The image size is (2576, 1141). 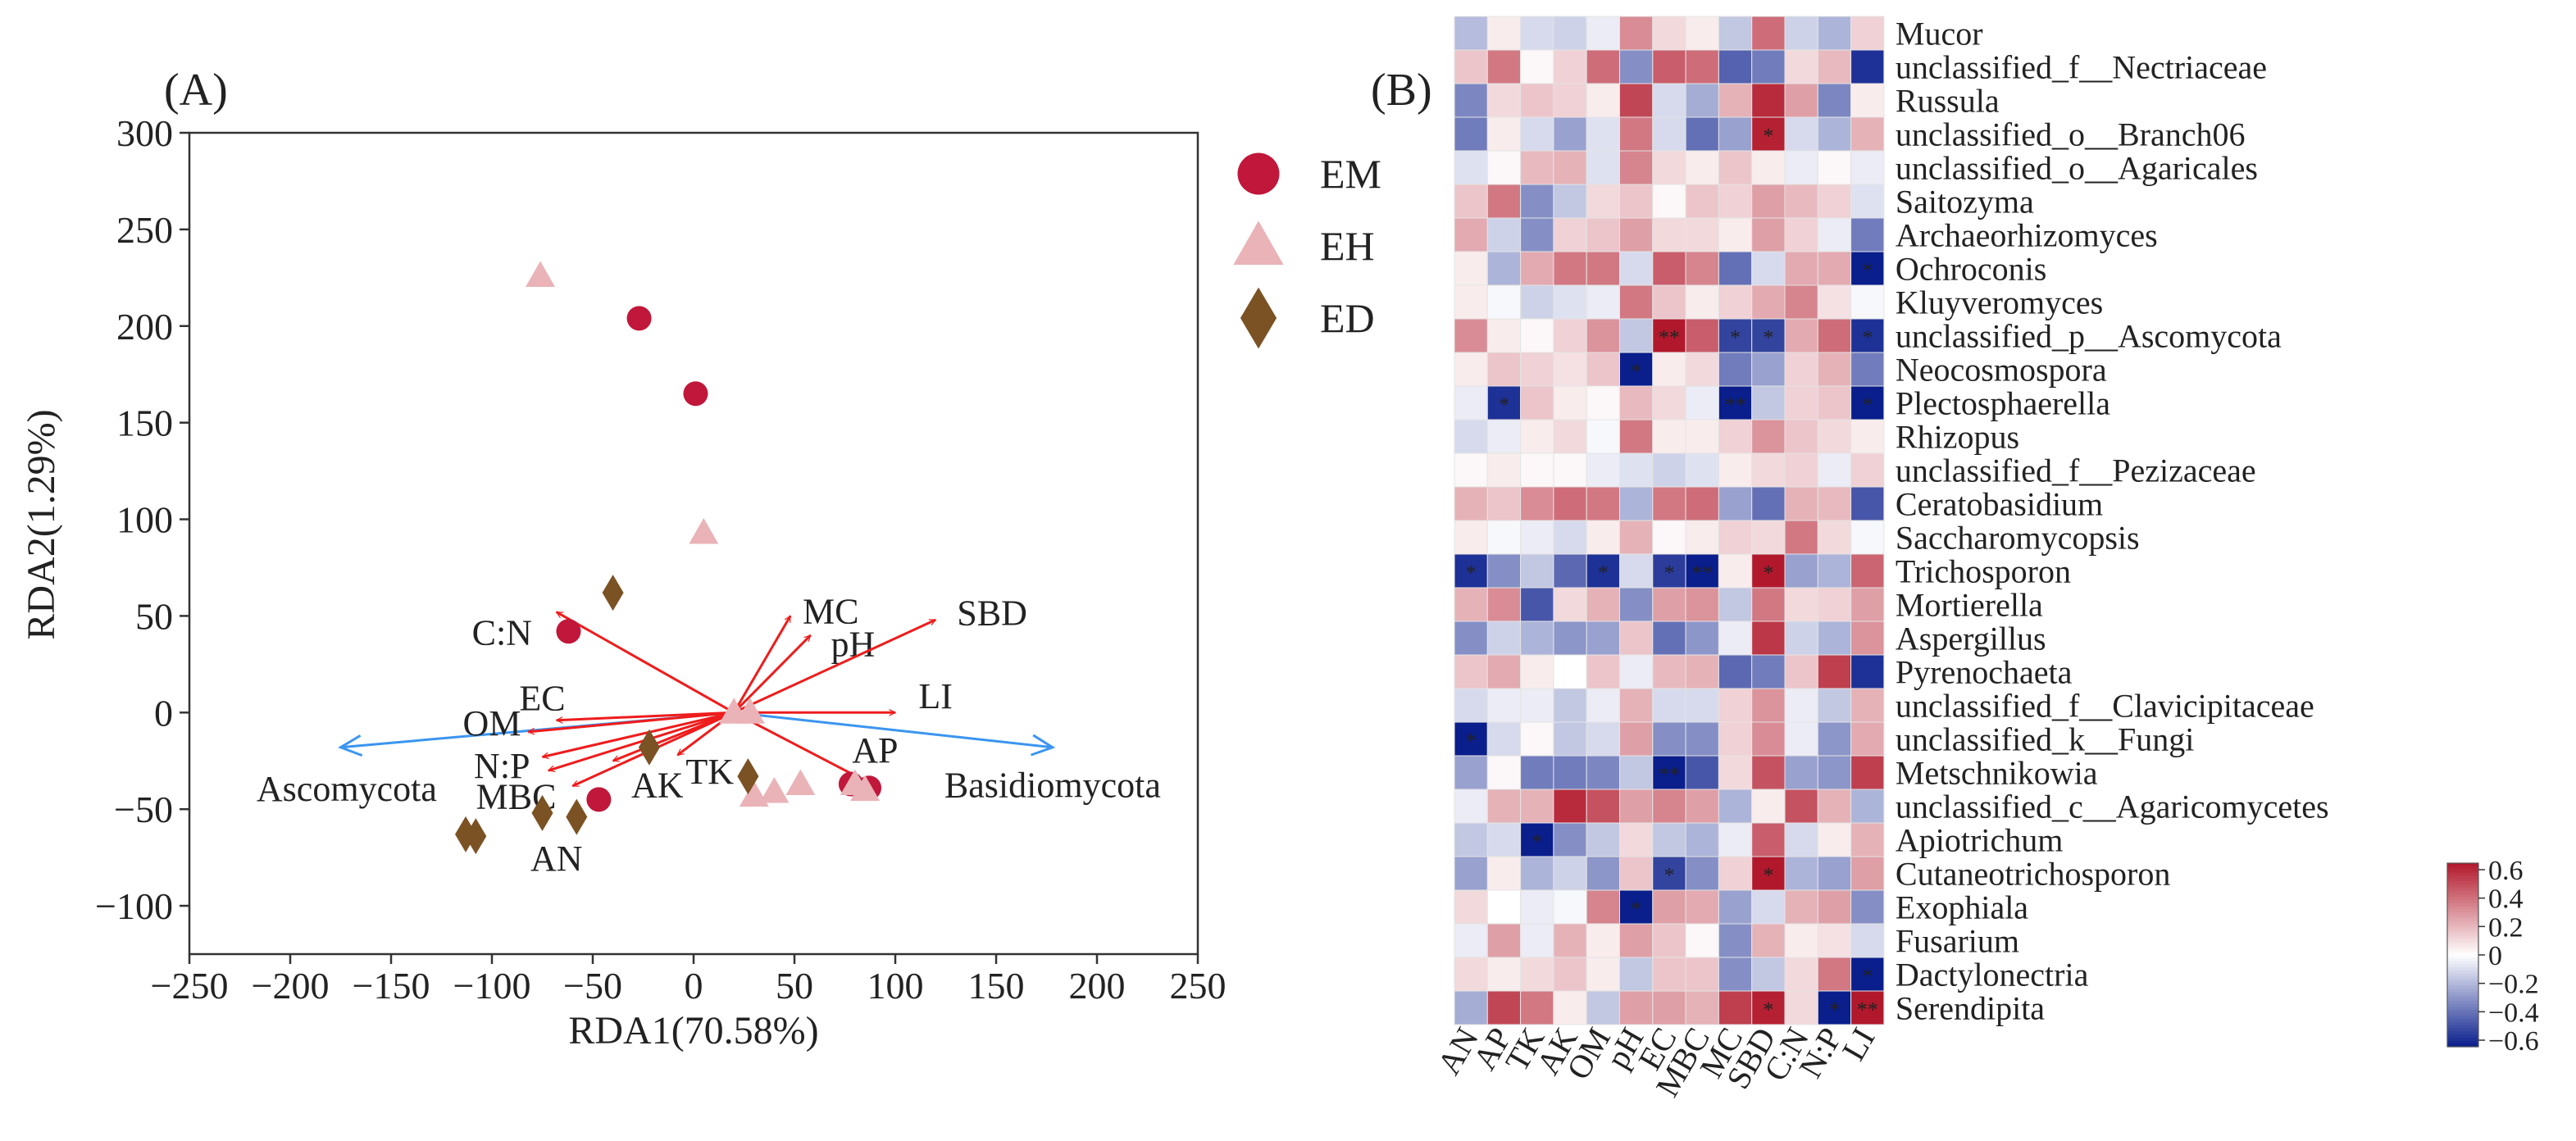 What do you see at coordinates (631, 721) in the screenshot?
I see `env-arrow-om` at bounding box center [631, 721].